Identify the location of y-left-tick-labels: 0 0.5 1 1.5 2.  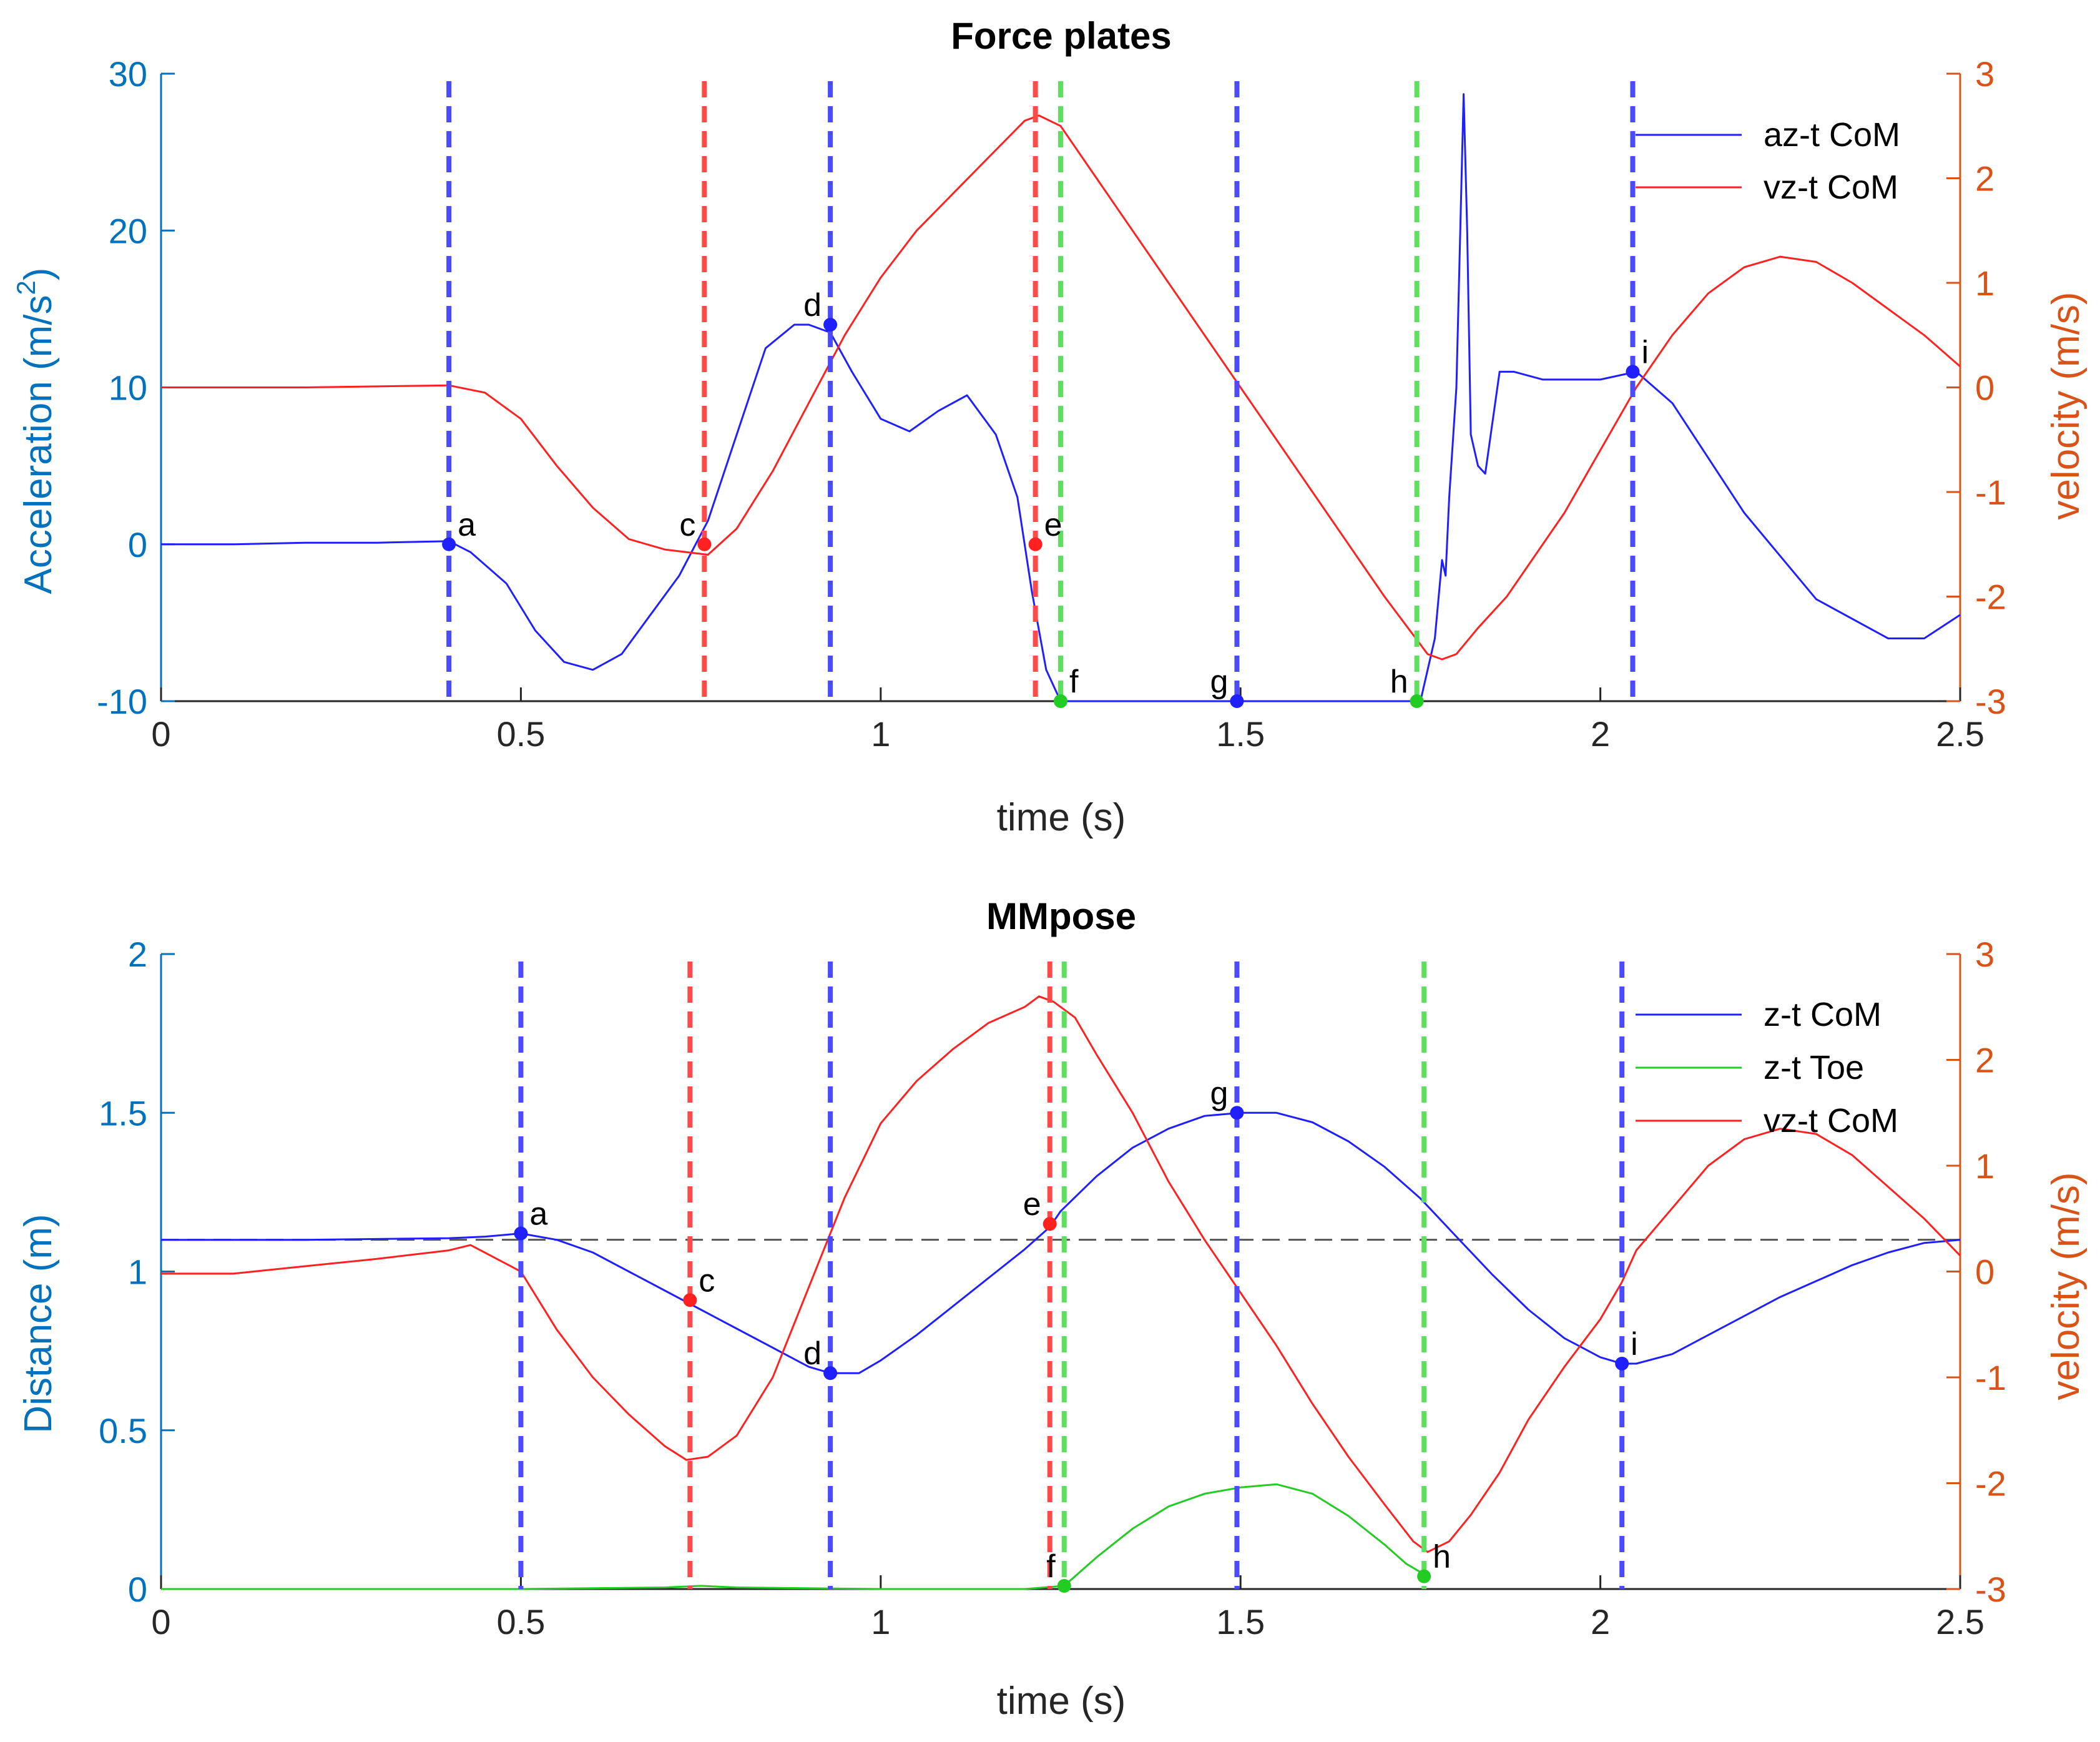
(123, 1272).